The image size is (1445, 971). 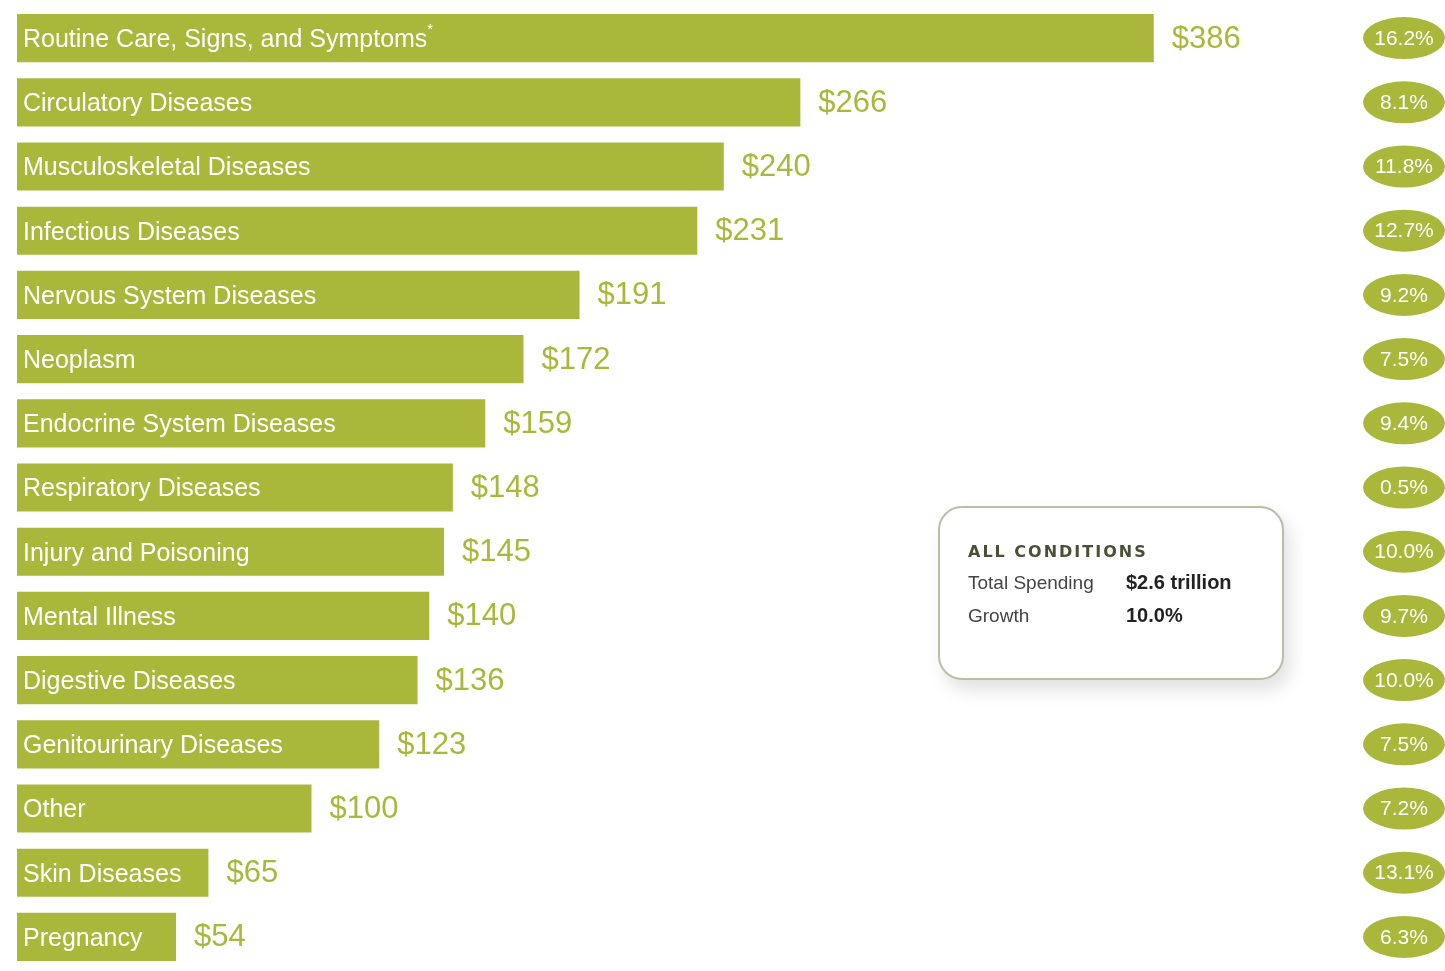 What do you see at coordinates (79, 358) in the screenshot?
I see `y-tick-label: Neoplasm` at bounding box center [79, 358].